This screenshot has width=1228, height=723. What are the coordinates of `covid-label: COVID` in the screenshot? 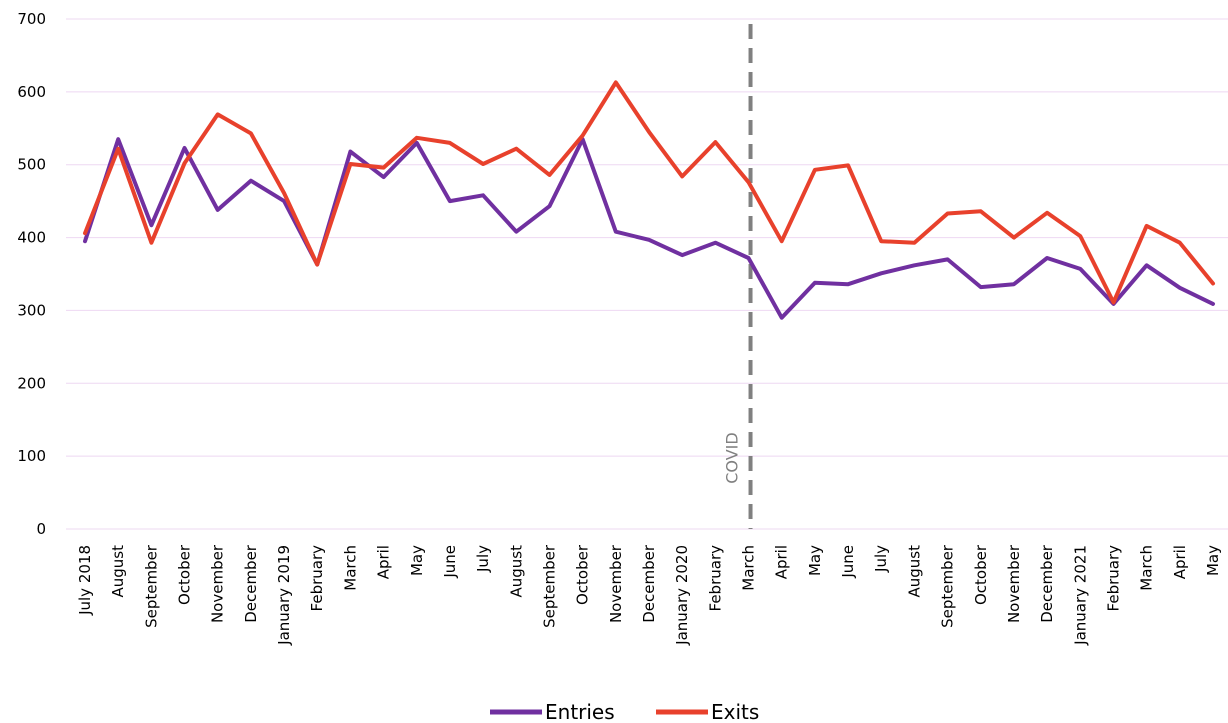 It's located at (732, 457).